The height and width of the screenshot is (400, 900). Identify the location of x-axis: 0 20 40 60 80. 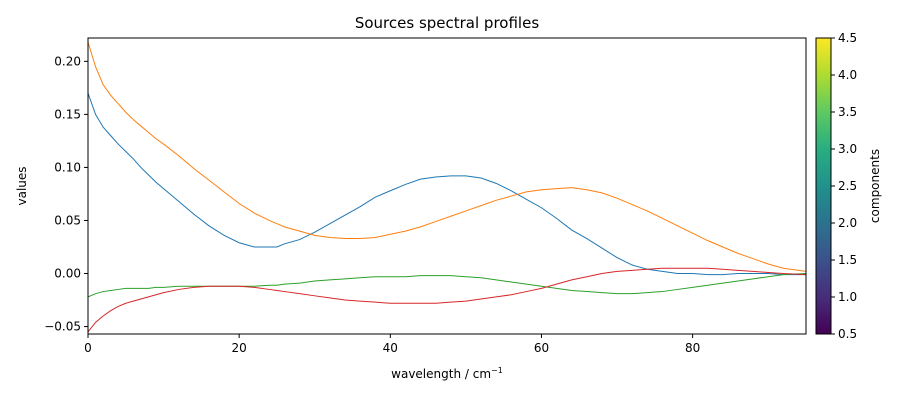
(392, 344).